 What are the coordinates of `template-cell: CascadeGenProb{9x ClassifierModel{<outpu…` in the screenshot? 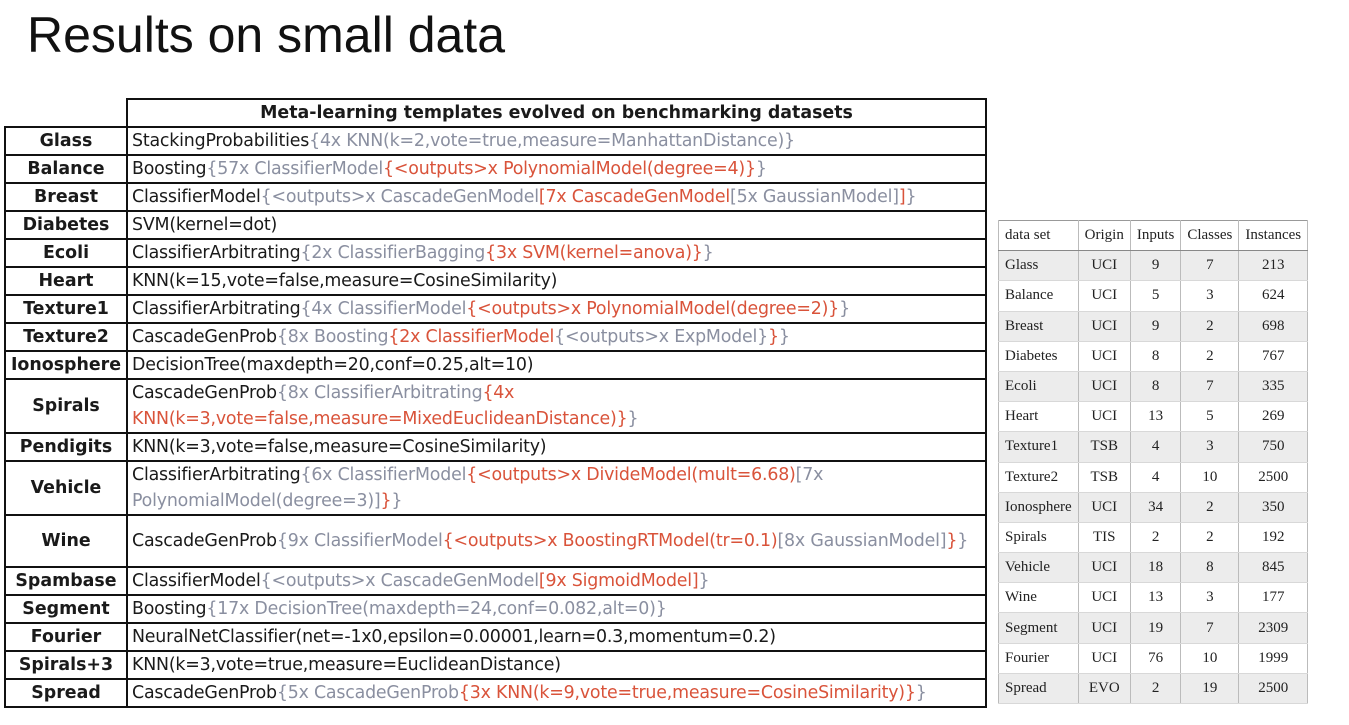 It's located at (556, 541).